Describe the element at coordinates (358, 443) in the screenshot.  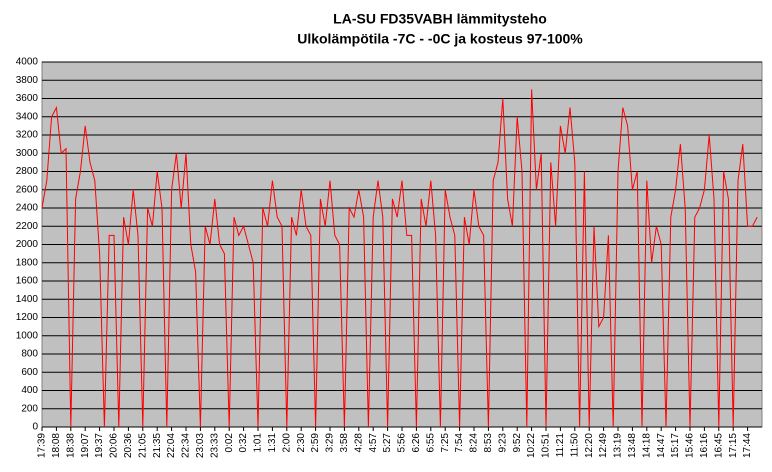
I see `x-tick-label: 4:28` at that location.